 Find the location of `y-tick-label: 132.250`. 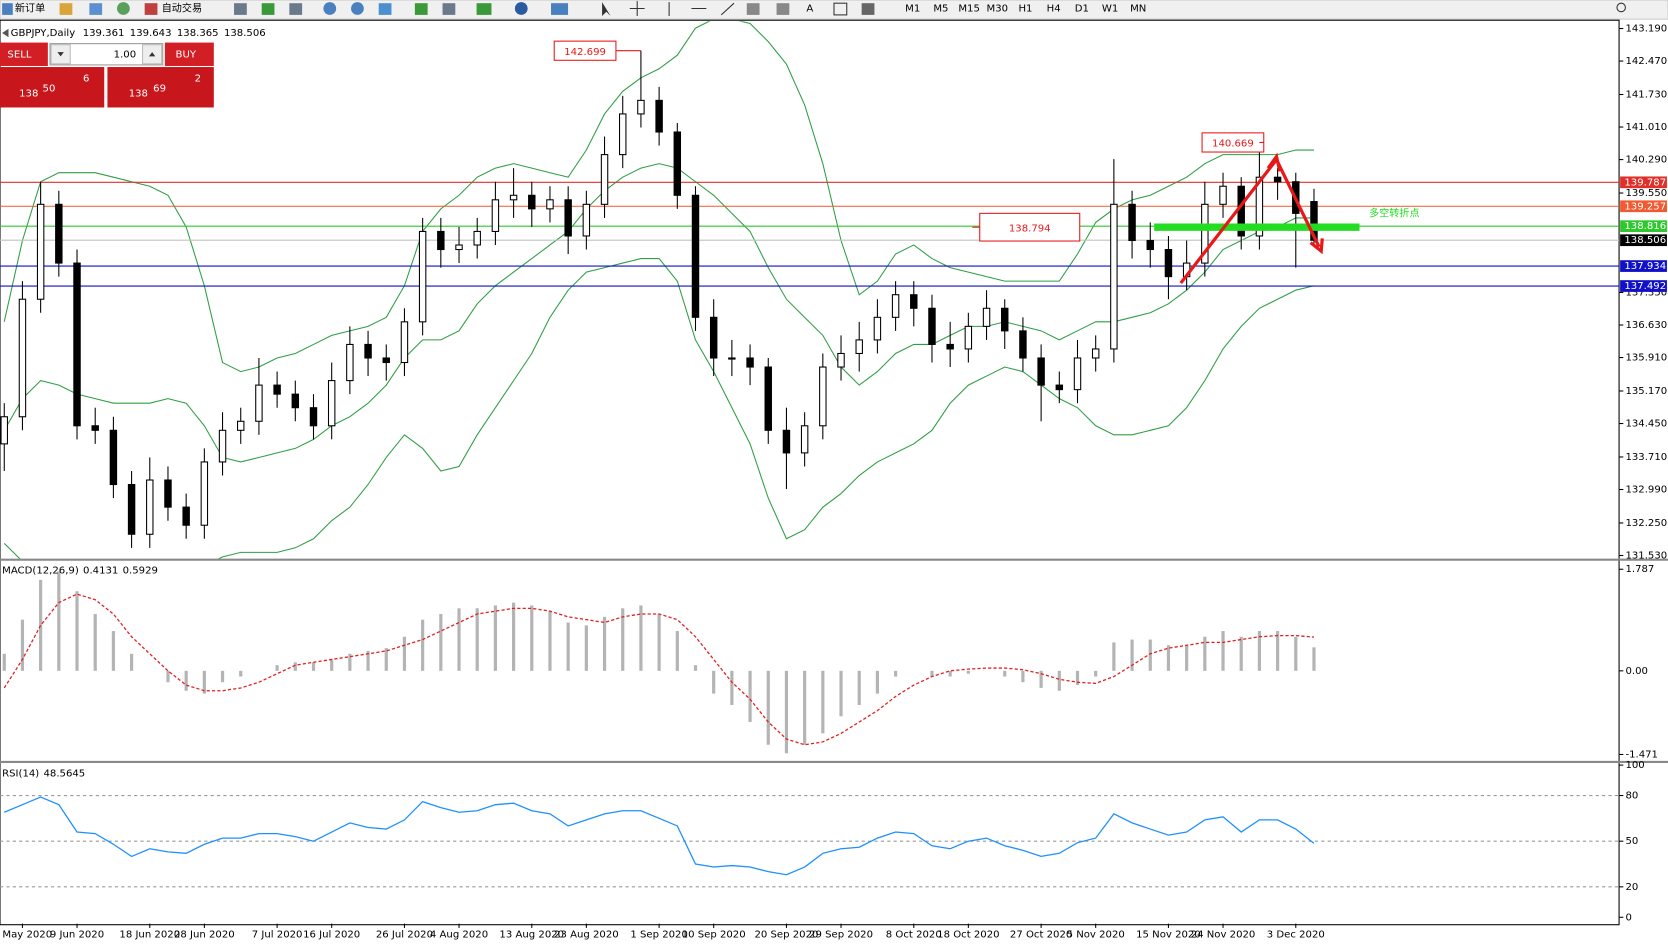

y-tick-label: 132.250 is located at coordinates (1646, 523).